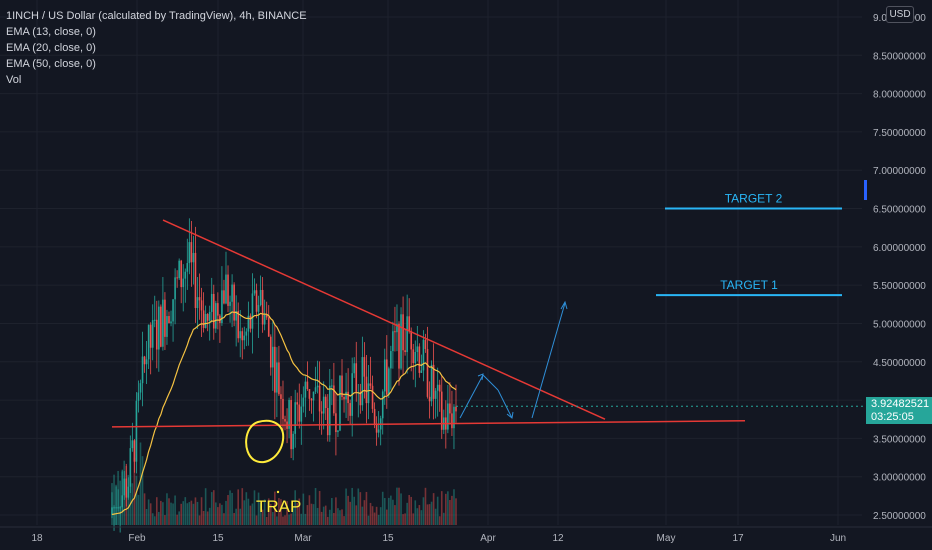  I want to click on time-axis: 18 Feb 15 Mar 15 Apr 12 May 17 Jun, so click(466, 535).